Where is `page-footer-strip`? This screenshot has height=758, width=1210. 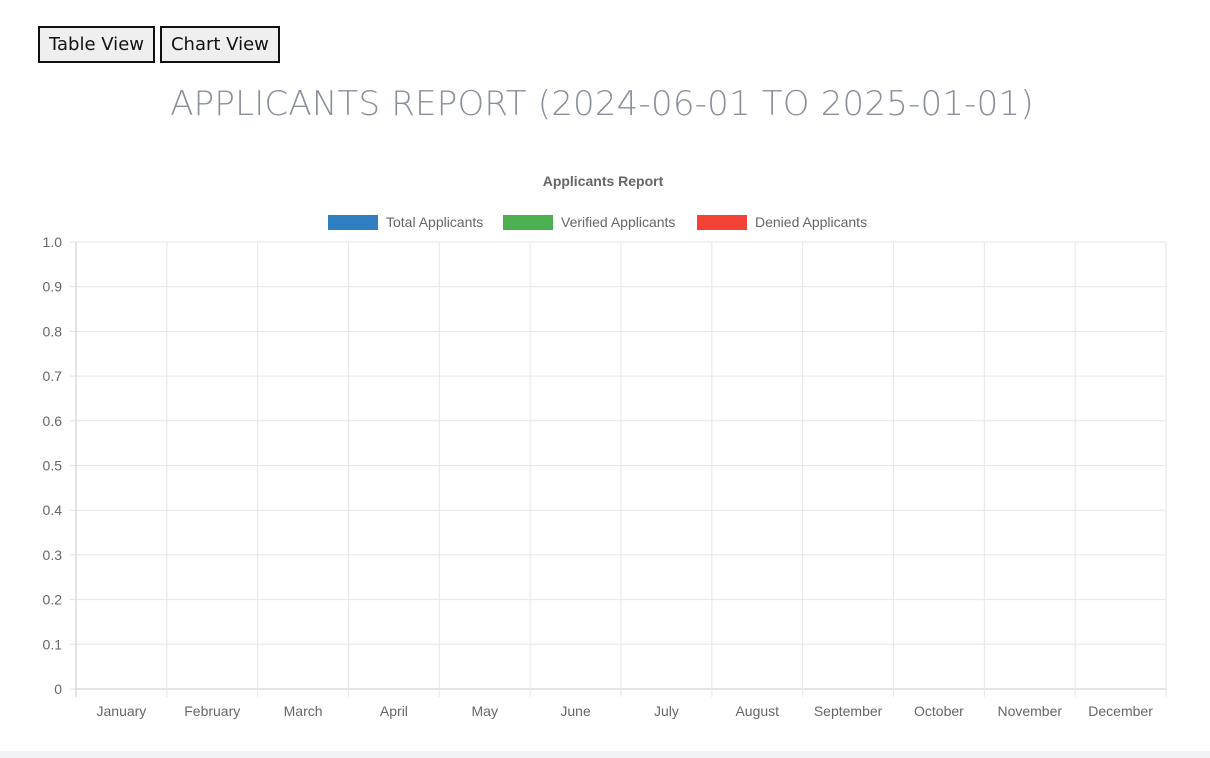
page-footer-strip is located at coordinates (605, 754).